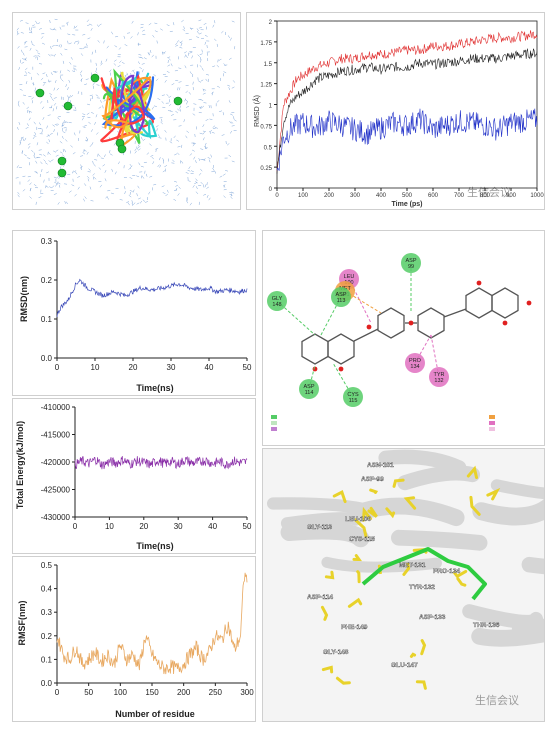 The image size is (556, 732). I want to click on protein-background, so click(405, 548).